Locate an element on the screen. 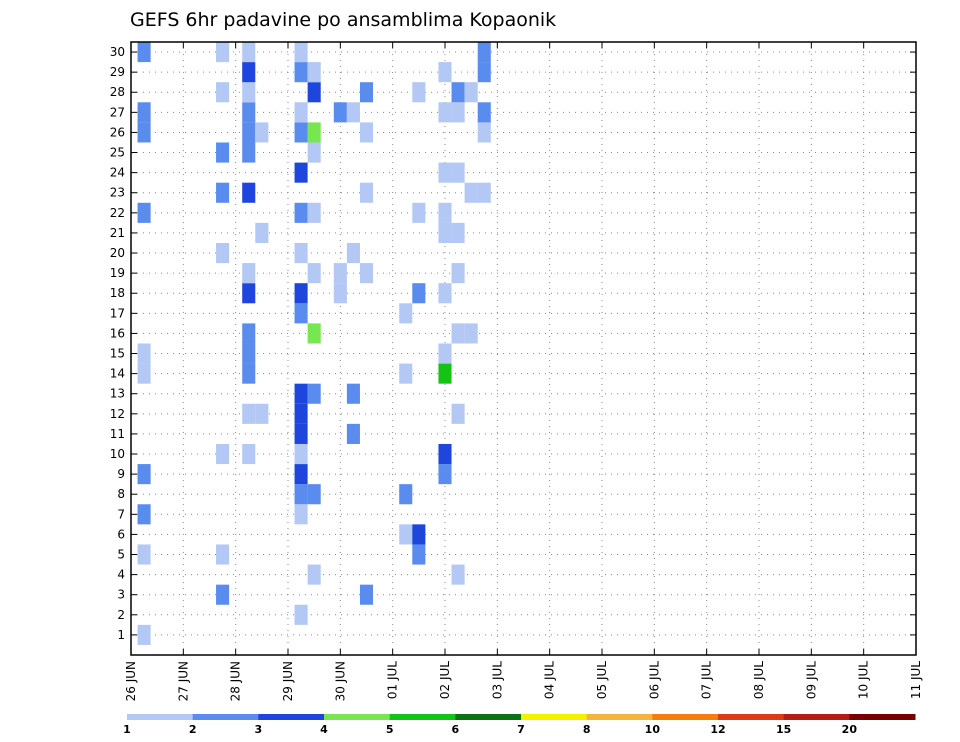 This screenshot has height=742, width=960. y-tick-label: 19 is located at coordinates (117, 273).